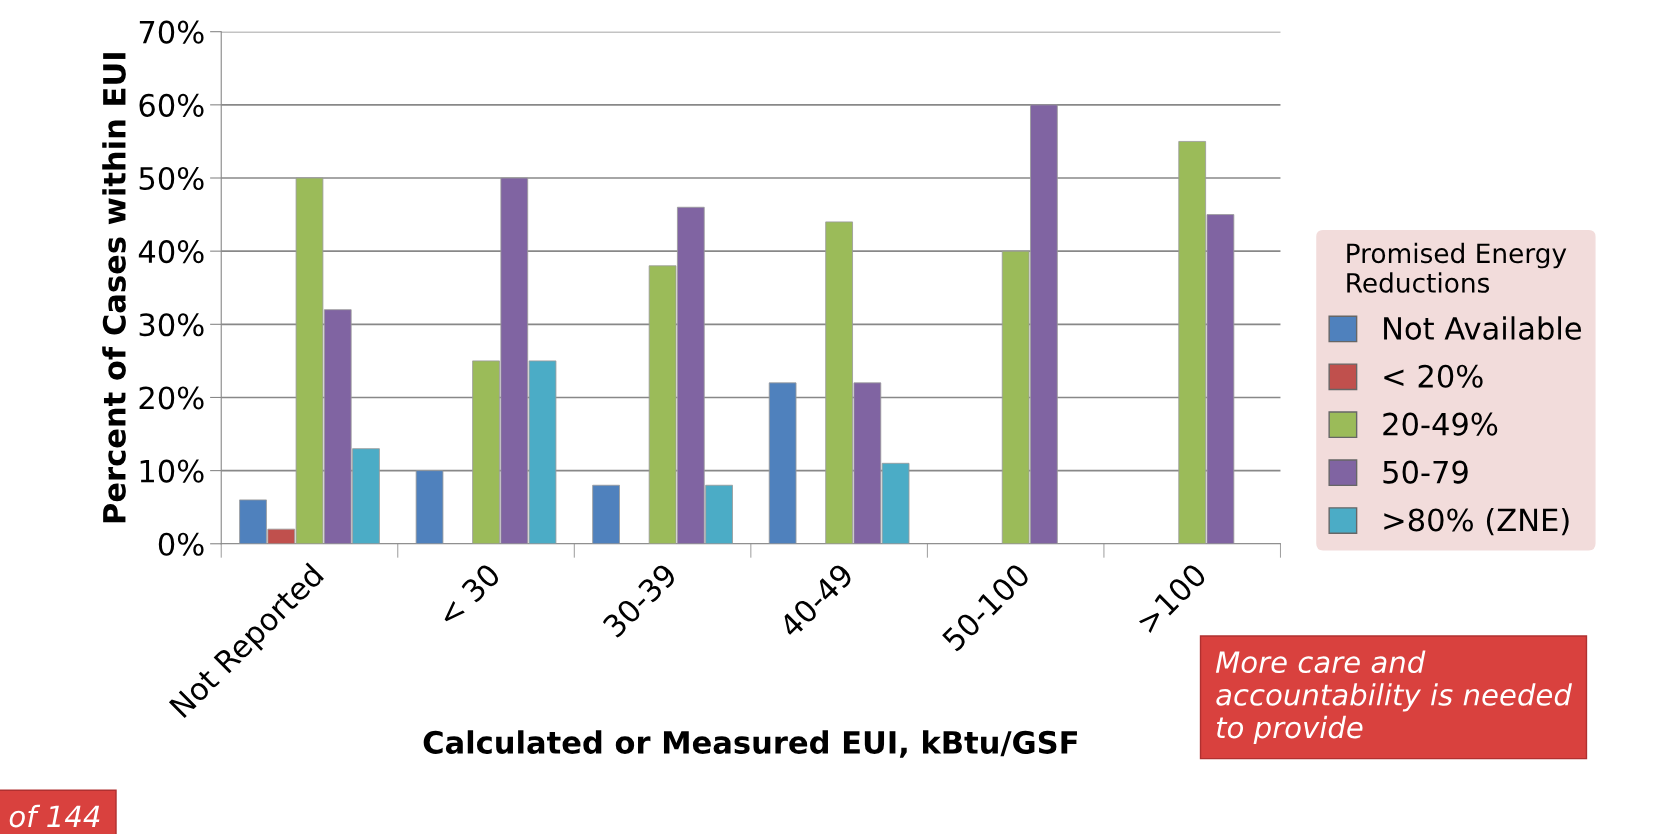 The height and width of the screenshot is (834, 1676). Describe the element at coordinates (171, 252) in the screenshot. I see `y-tick-label: 40%` at that location.